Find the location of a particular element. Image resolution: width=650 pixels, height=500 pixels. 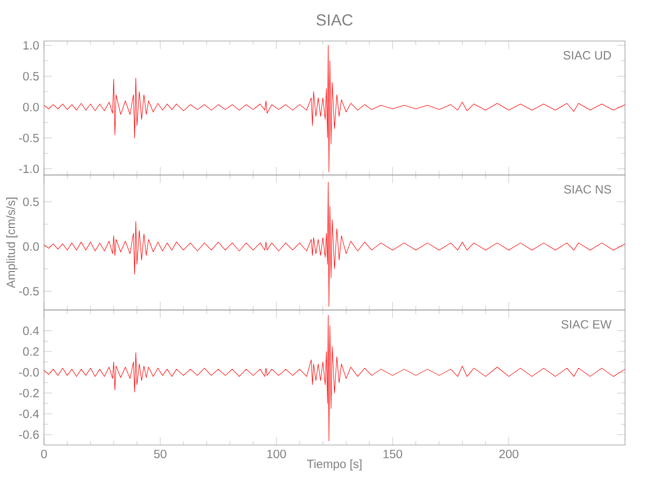

x-tick-label: 150 is located at coordinates (393, 454).